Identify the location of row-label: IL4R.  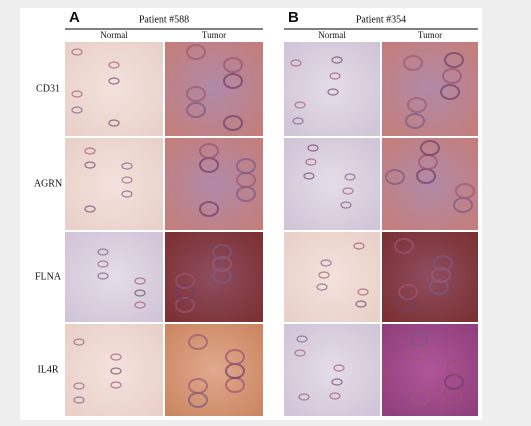
(47, 369).